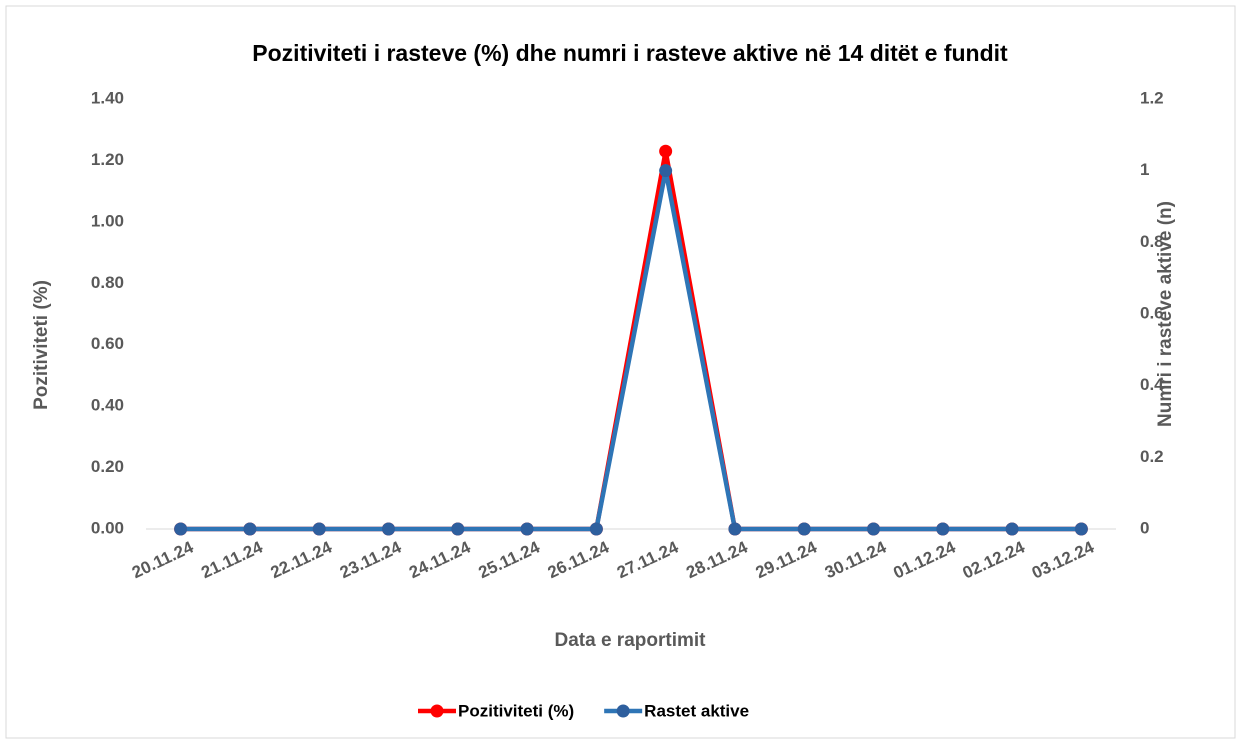 This screenshot has width=1241, height=744. I want to click on y-tick-label: 1.20, so click(107, 159).